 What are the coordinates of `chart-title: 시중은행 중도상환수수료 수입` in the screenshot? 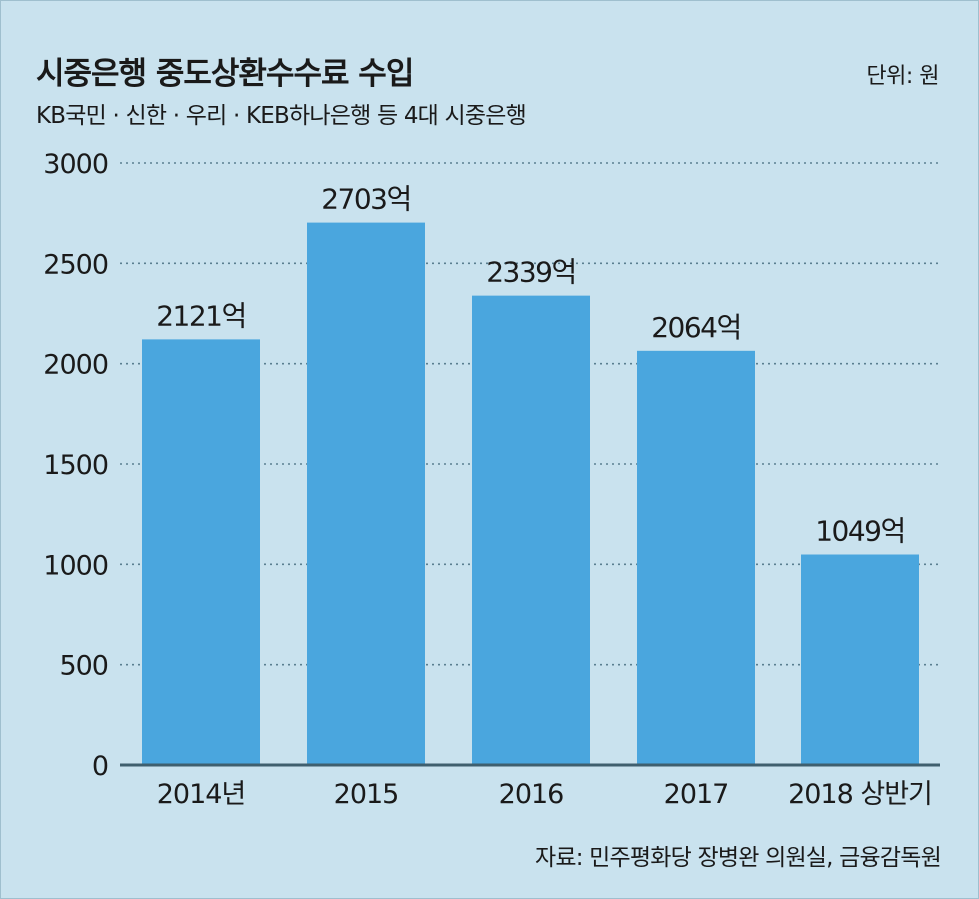 It's located at (225, 74).